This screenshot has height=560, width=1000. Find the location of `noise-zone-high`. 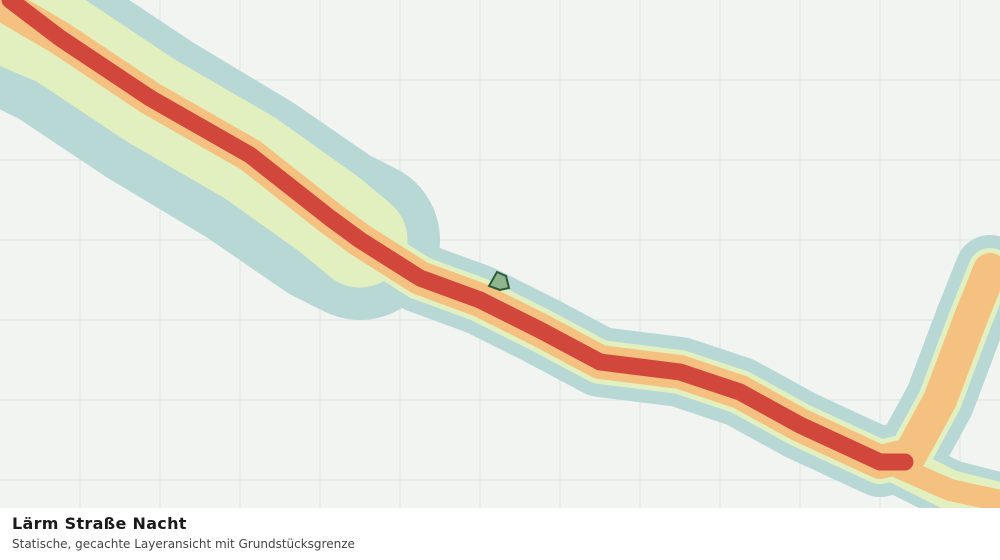

noise-zone-high is located at coordinates (944, 482).